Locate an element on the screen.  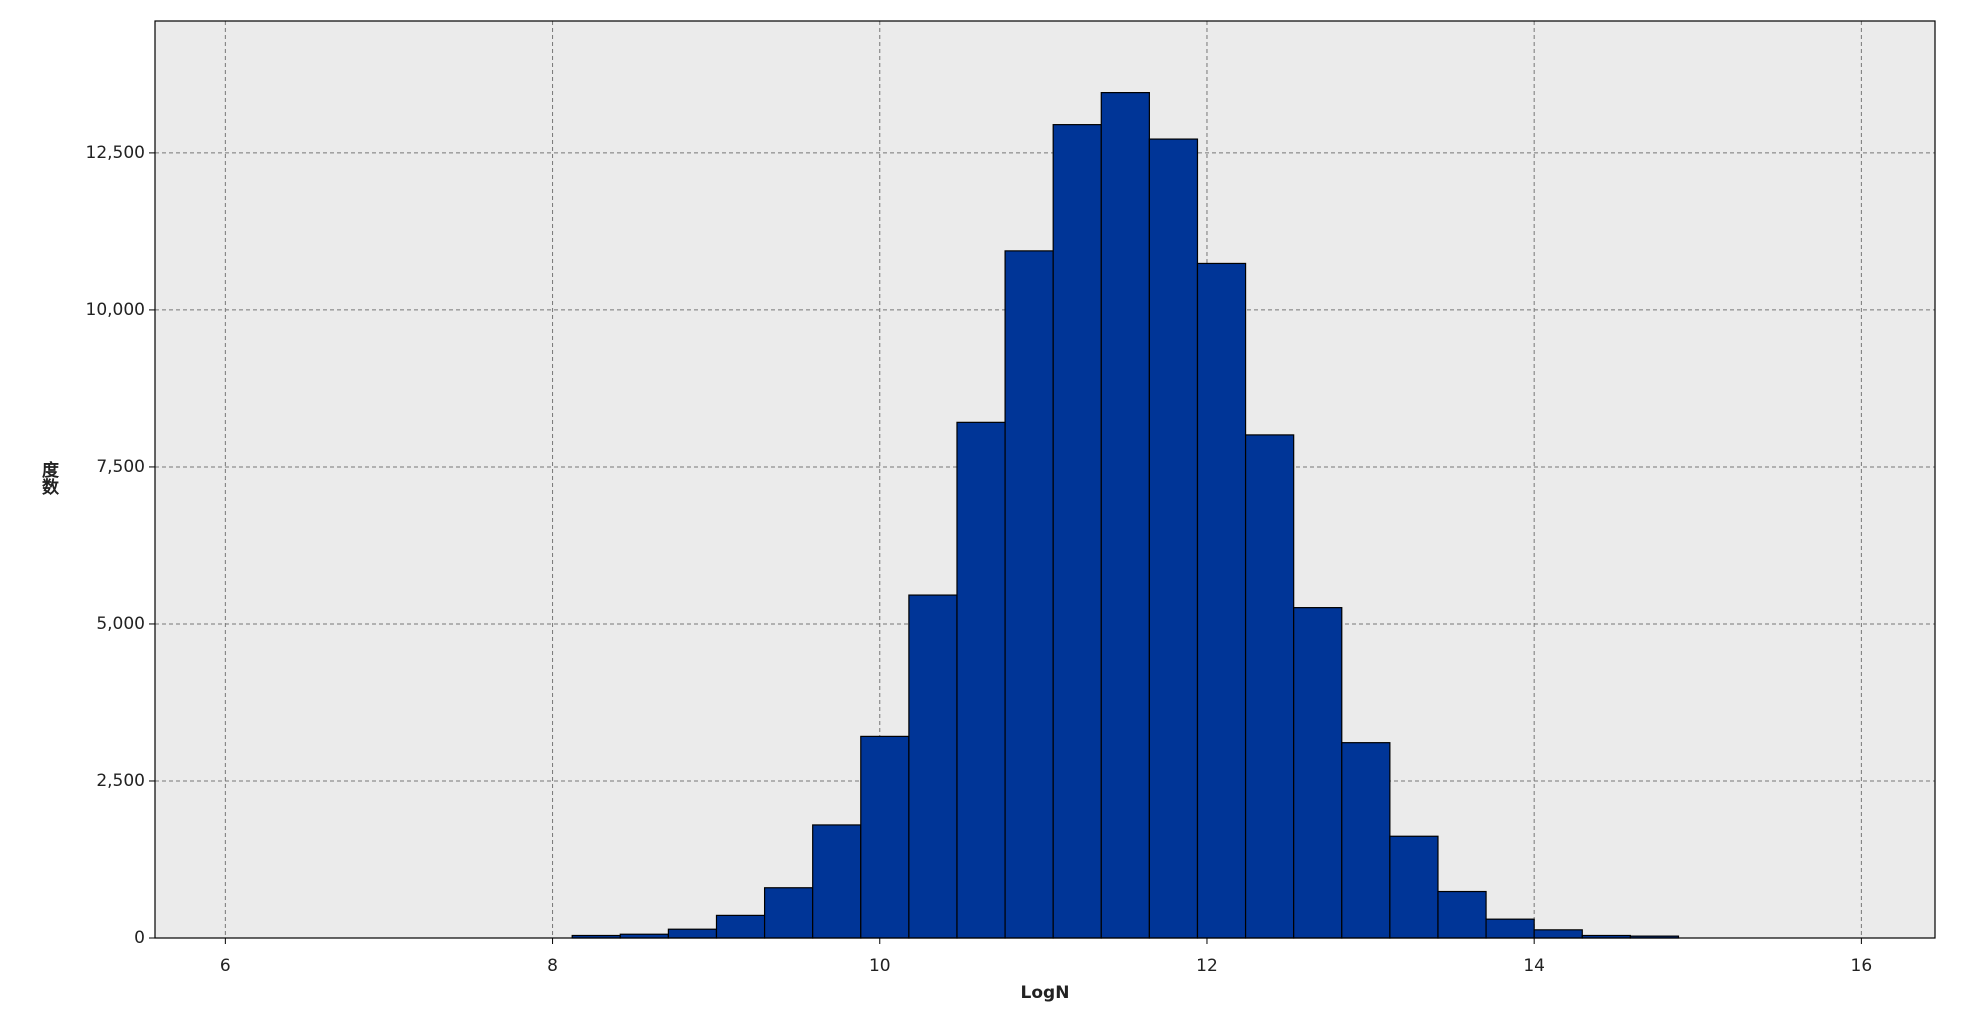
y-axis-label: 度数 is located at coordinates (48, 478).